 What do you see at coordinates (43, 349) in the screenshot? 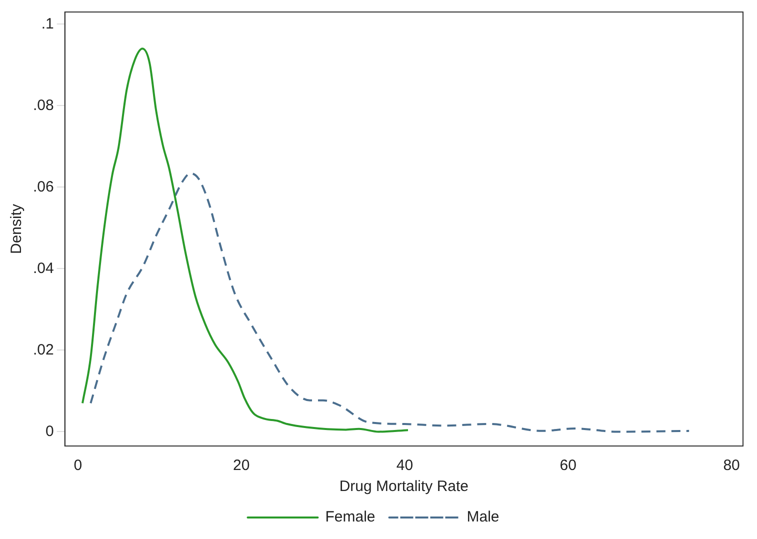
I see `y-tick-label: .02` at bounding box center [43, 349].